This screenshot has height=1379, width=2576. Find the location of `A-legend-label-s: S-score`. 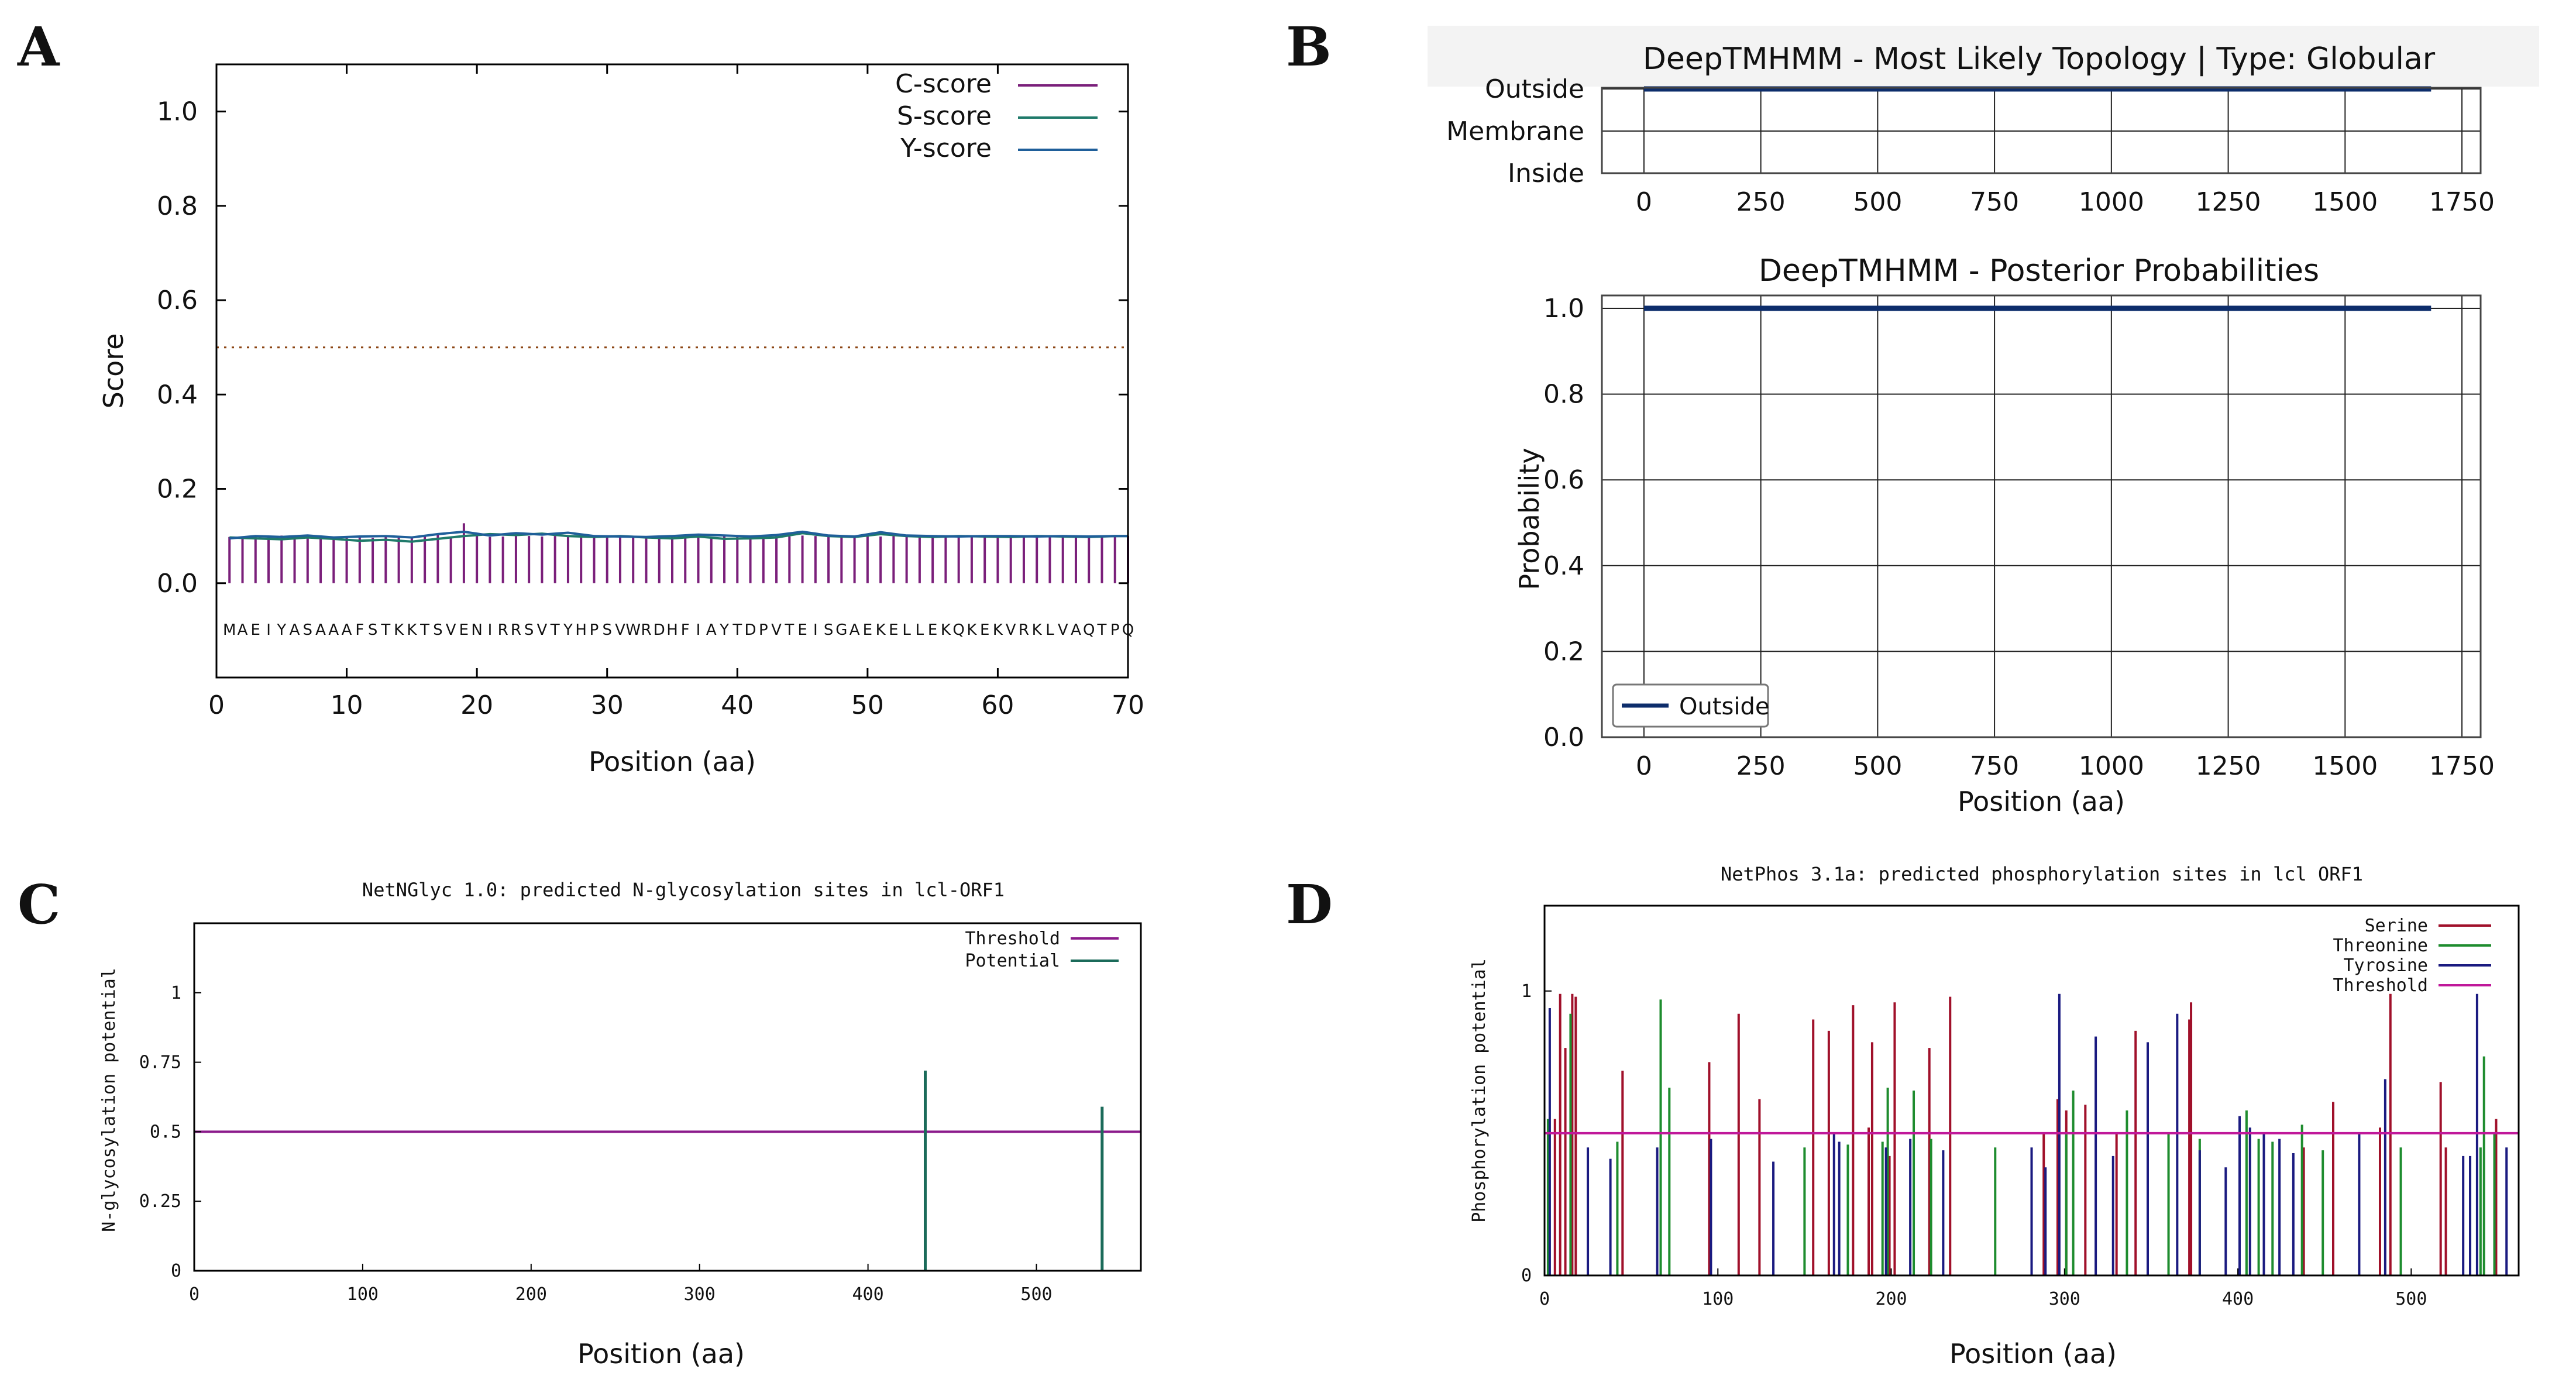

A-legend-label-s: S-score is located at coordinates (945, 116).